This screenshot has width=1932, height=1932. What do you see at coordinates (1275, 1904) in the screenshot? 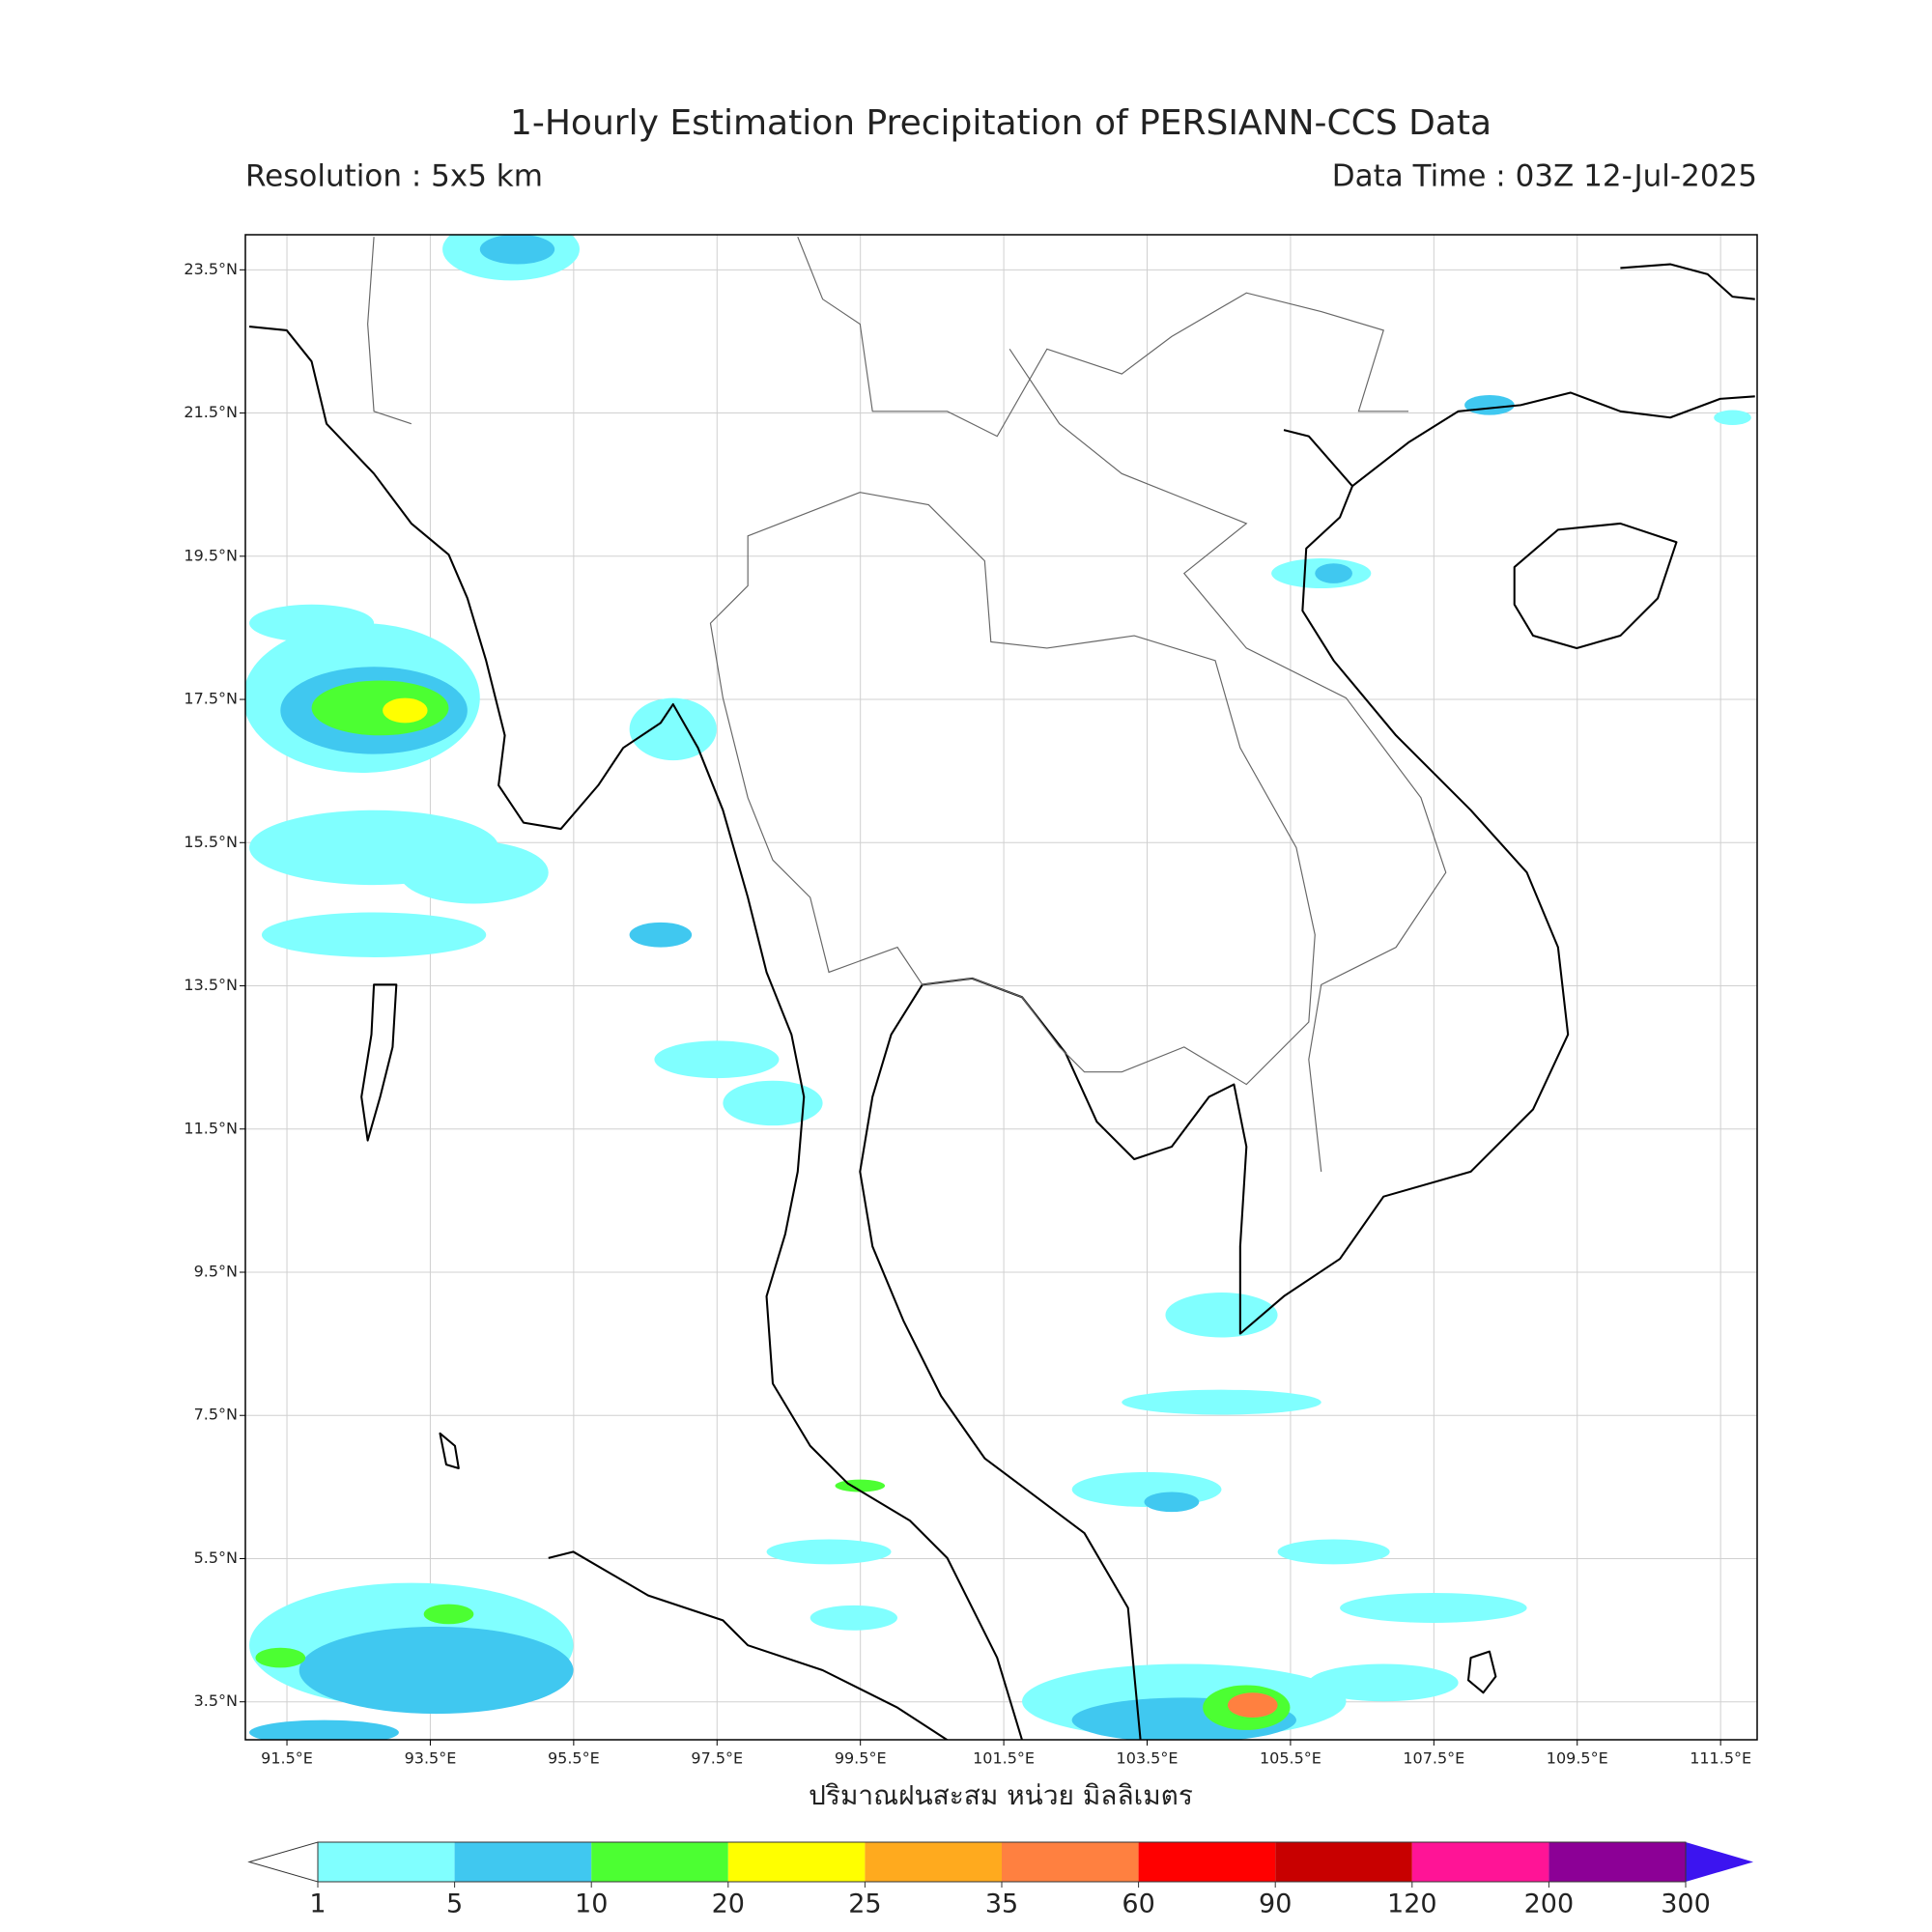
I see `colorbar-tick-label: 90` at bounding box center [1275, 1904].